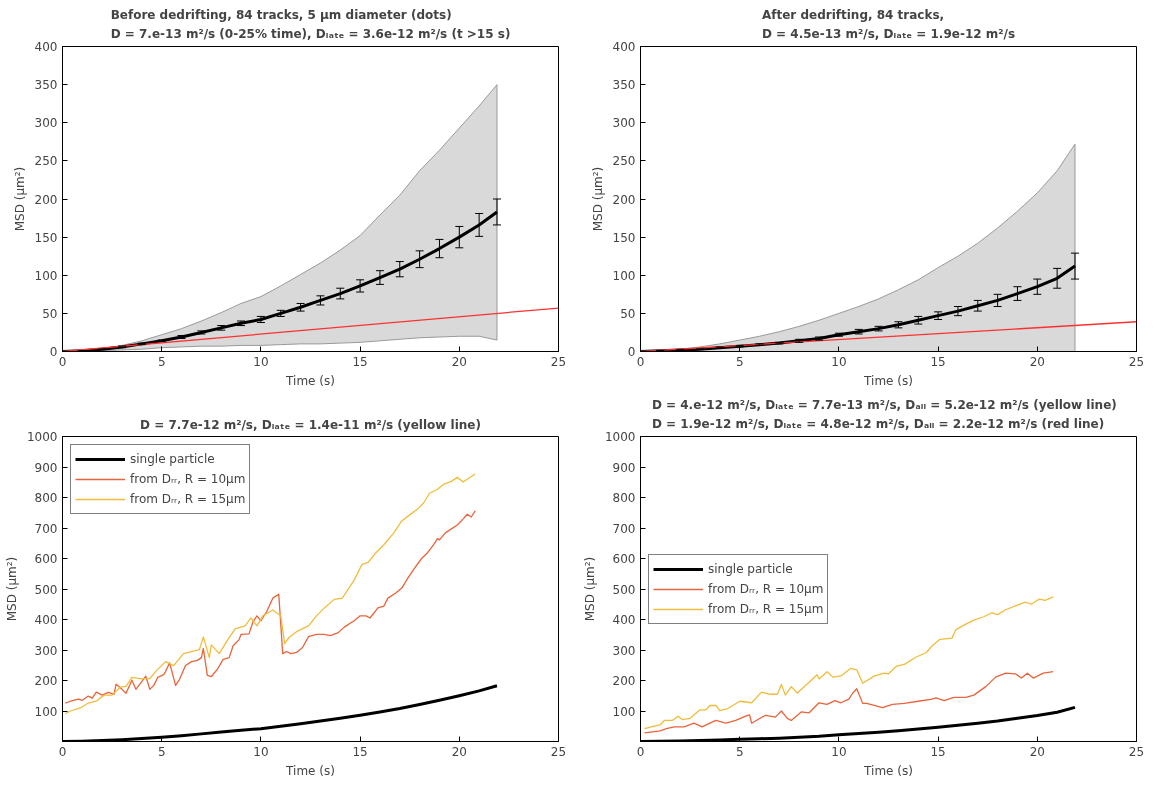  I want to click on chart-title: D = 7.7e-12 m²/s, Dₗₐₜₑ = 1.4e-11 m²/s (yellow line), so click(310, 424).